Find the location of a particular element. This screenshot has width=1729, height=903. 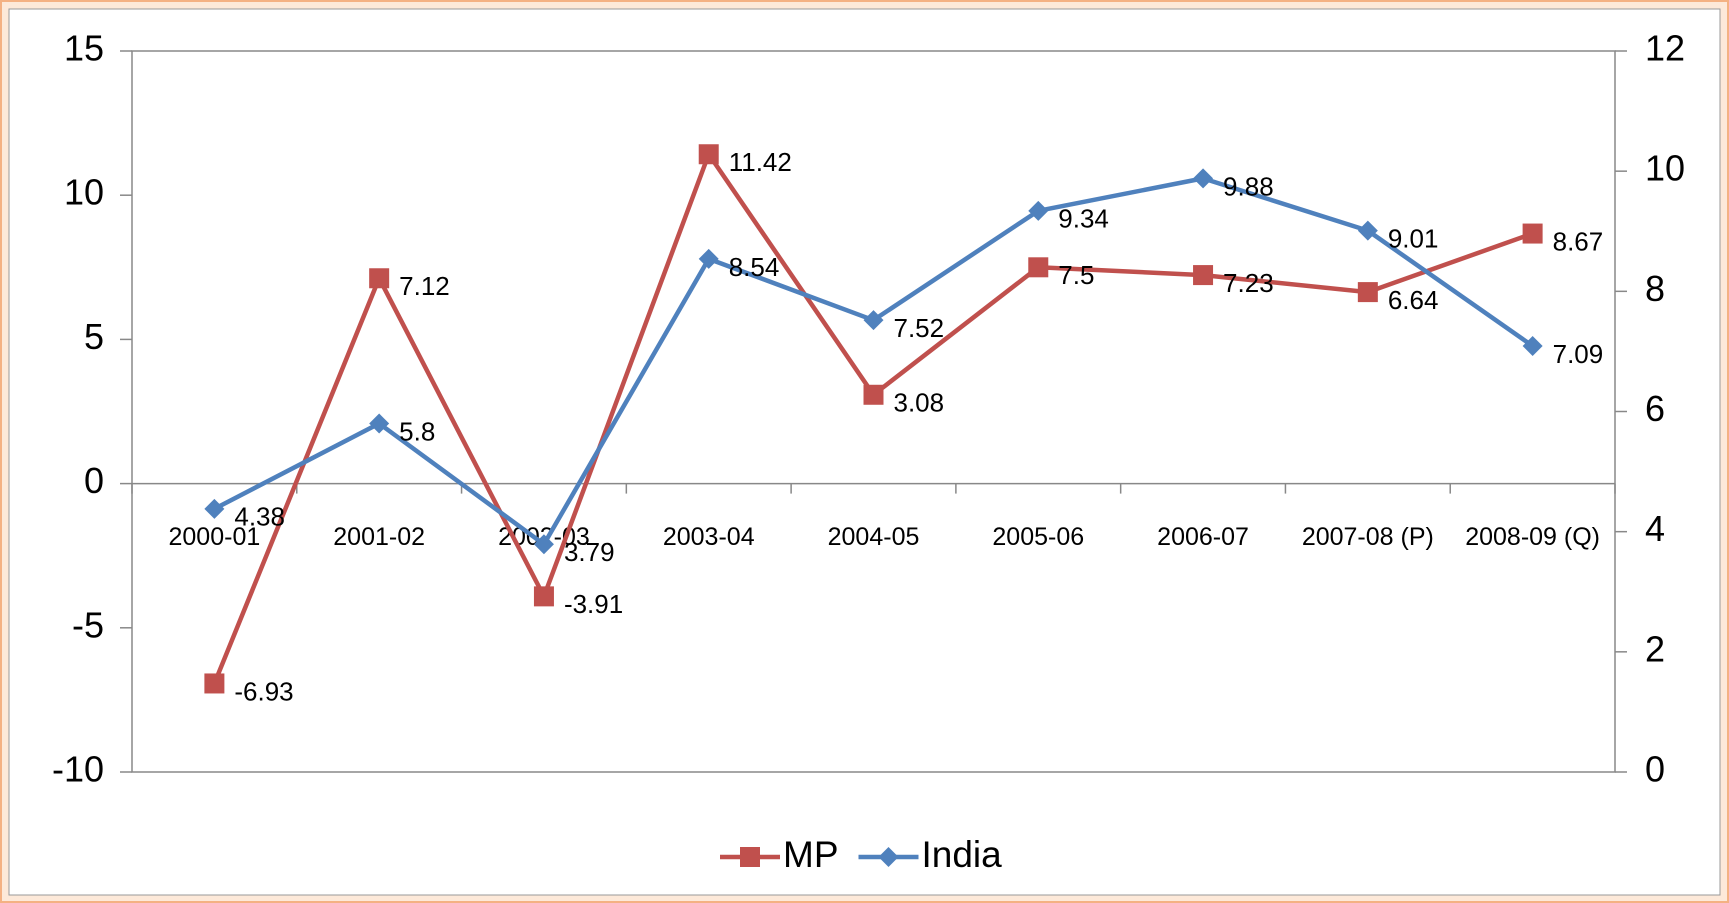

y-tick-label: 5 is located at coordinates (94, 336).